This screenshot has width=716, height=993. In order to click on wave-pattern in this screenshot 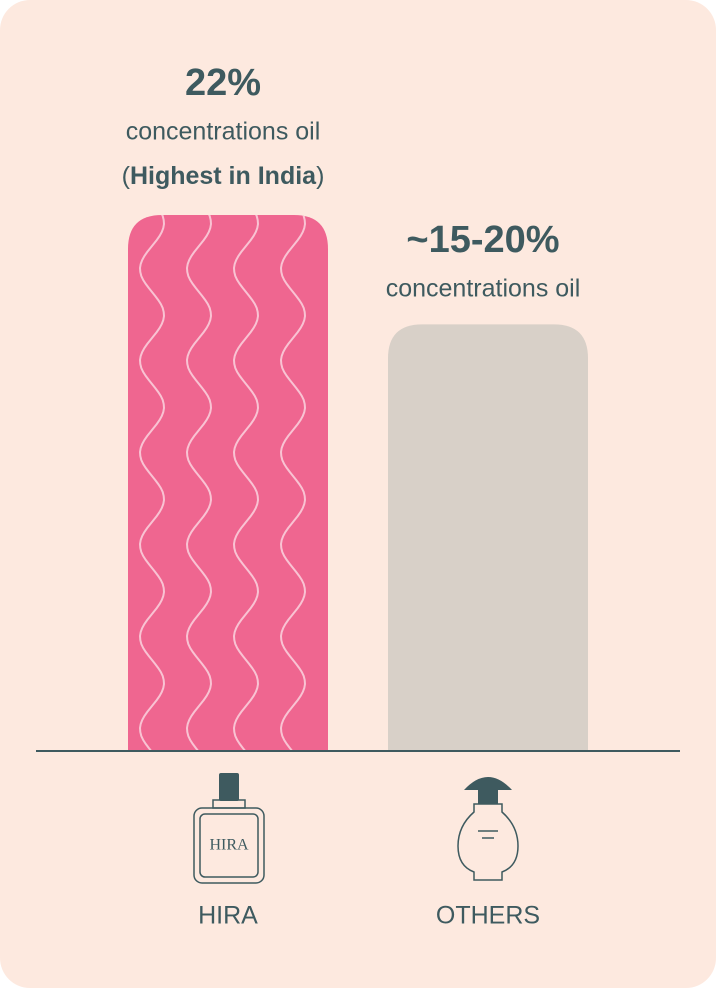, I will do `click(222, 482)`.